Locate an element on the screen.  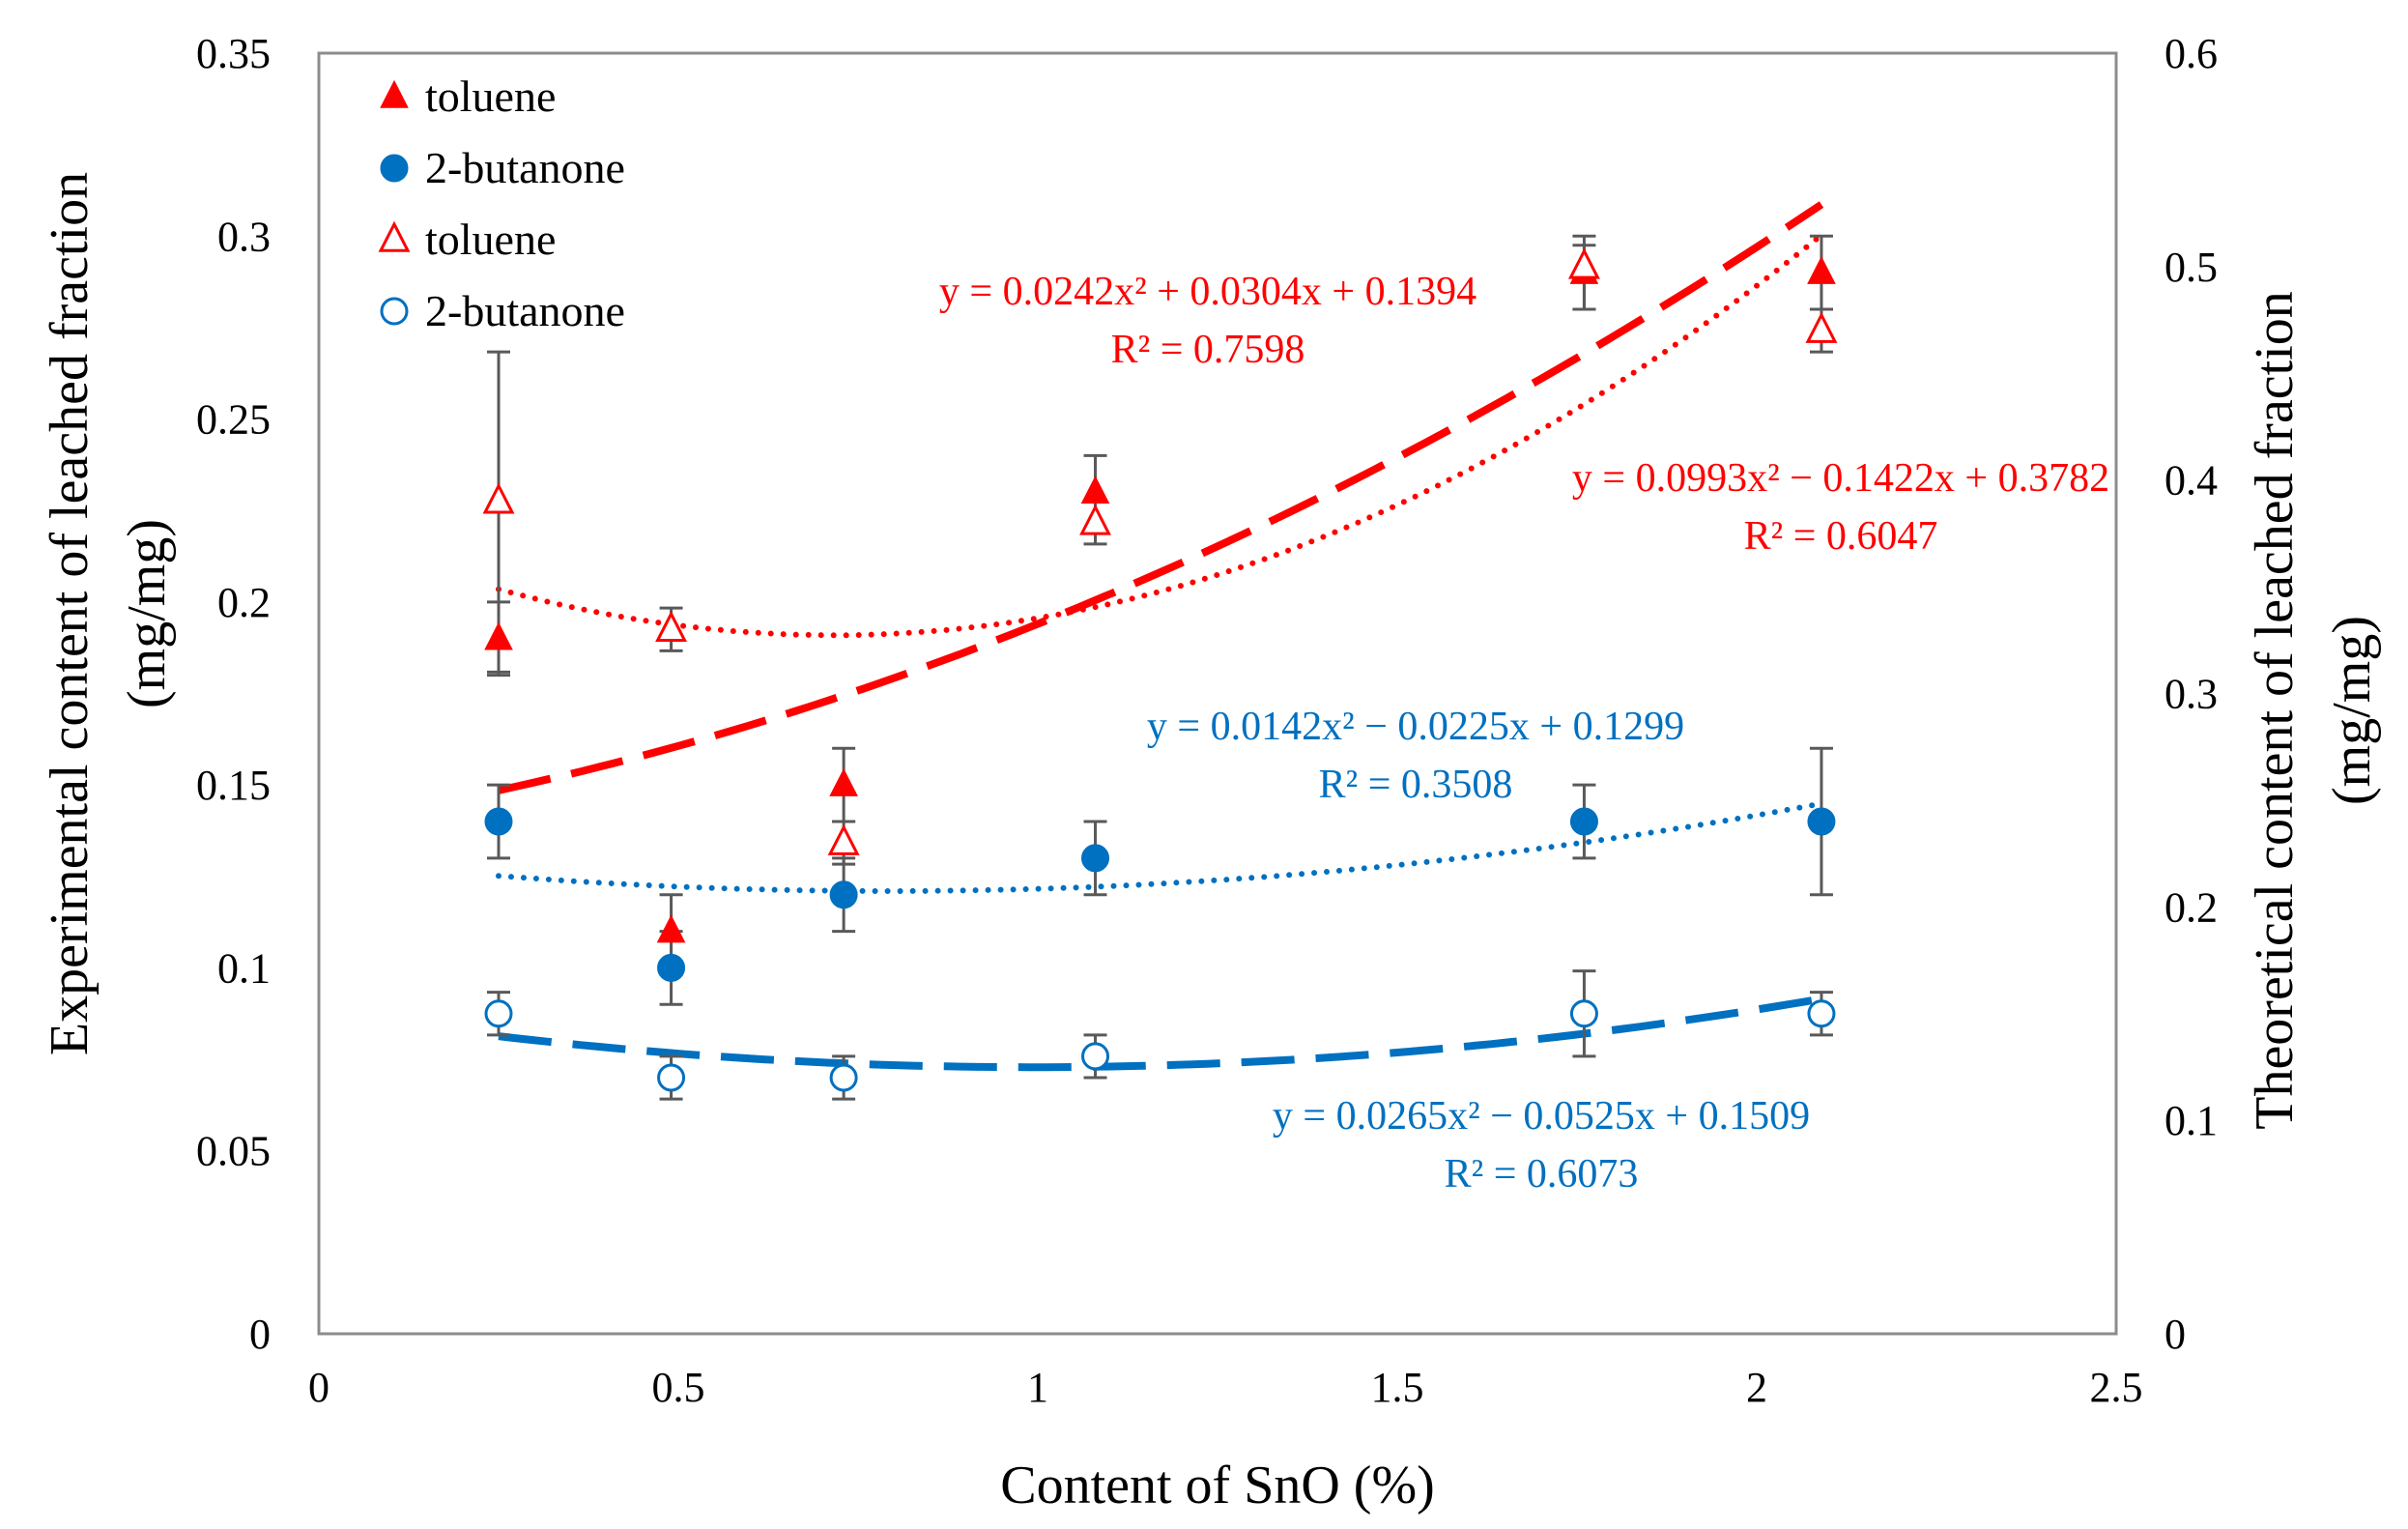
left-y-tick-label: 0.35 is located at coordinates (234, 53).